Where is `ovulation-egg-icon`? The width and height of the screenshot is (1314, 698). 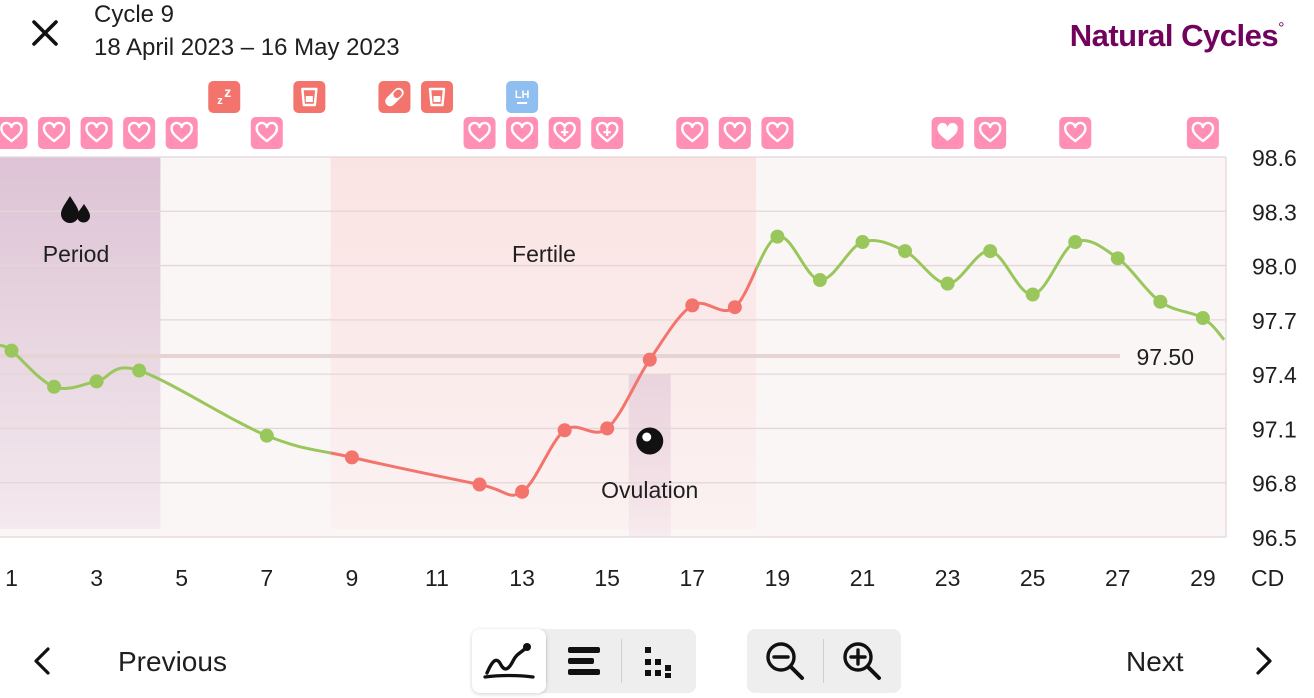
ovulation-egg-icon is located at coordinates (650, 441).